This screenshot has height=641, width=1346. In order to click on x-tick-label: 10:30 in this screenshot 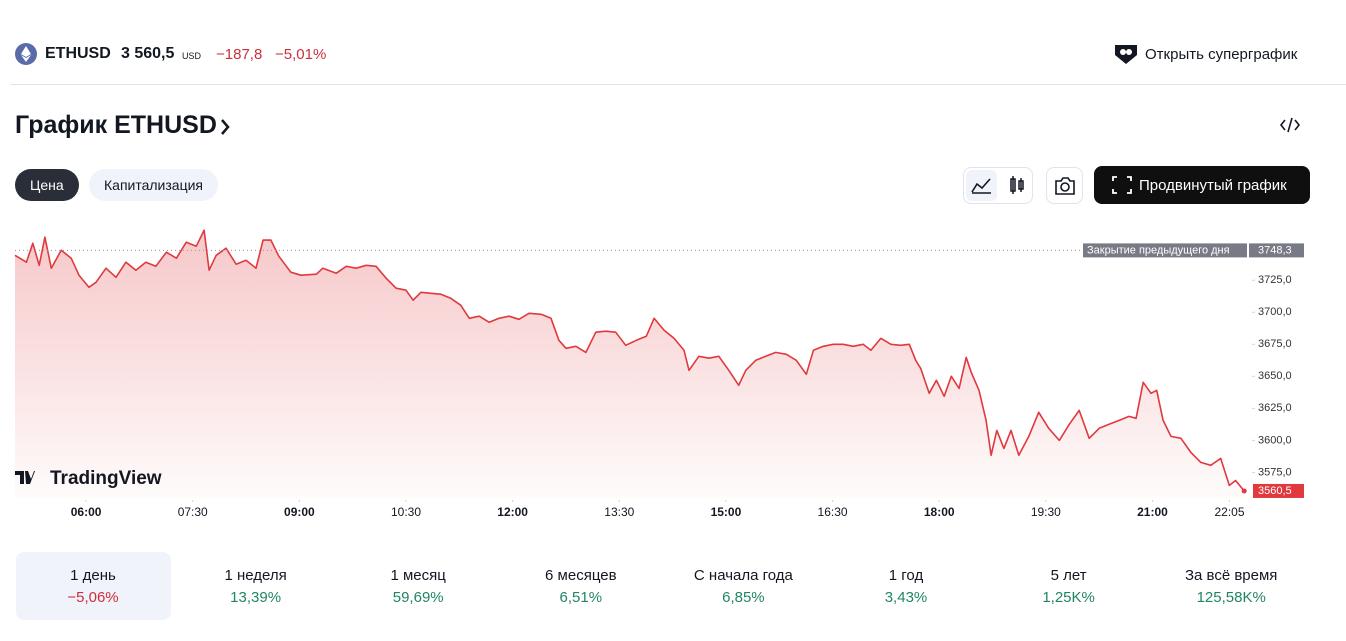, I will do `click(406, 512)`.